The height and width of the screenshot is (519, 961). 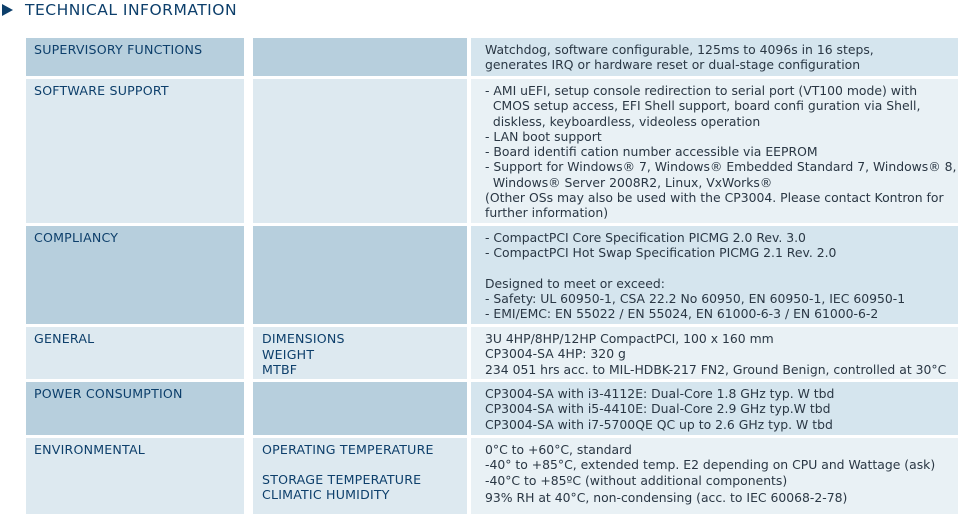 I want to click on value-line: Windows® Server 2008R2, Linux, VxWorks®, so click(x=629, y=182).